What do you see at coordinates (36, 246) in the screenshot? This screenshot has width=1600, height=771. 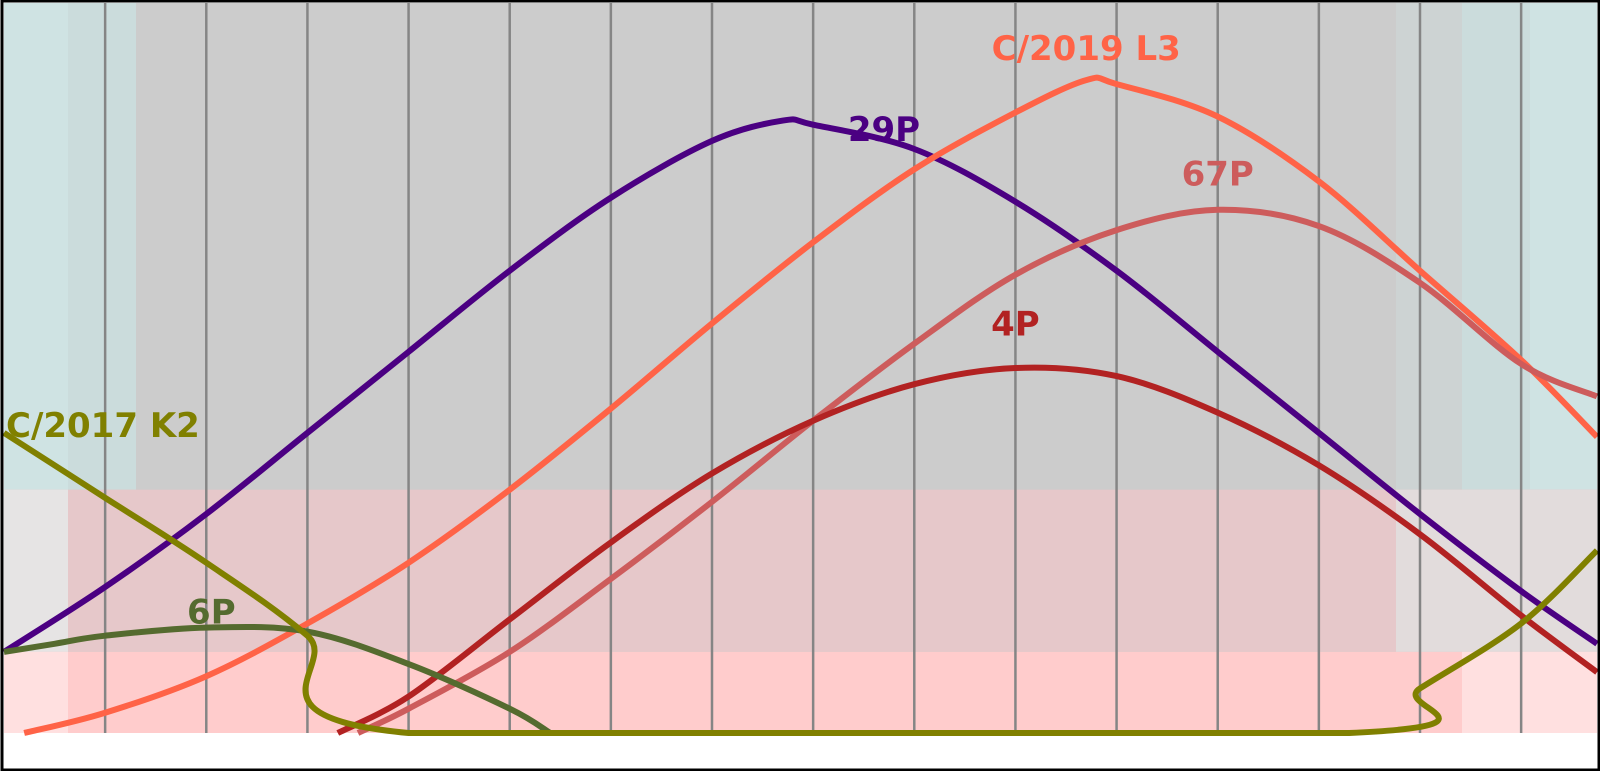 I see `twilight-band-left` at bounding box center [36, 246].